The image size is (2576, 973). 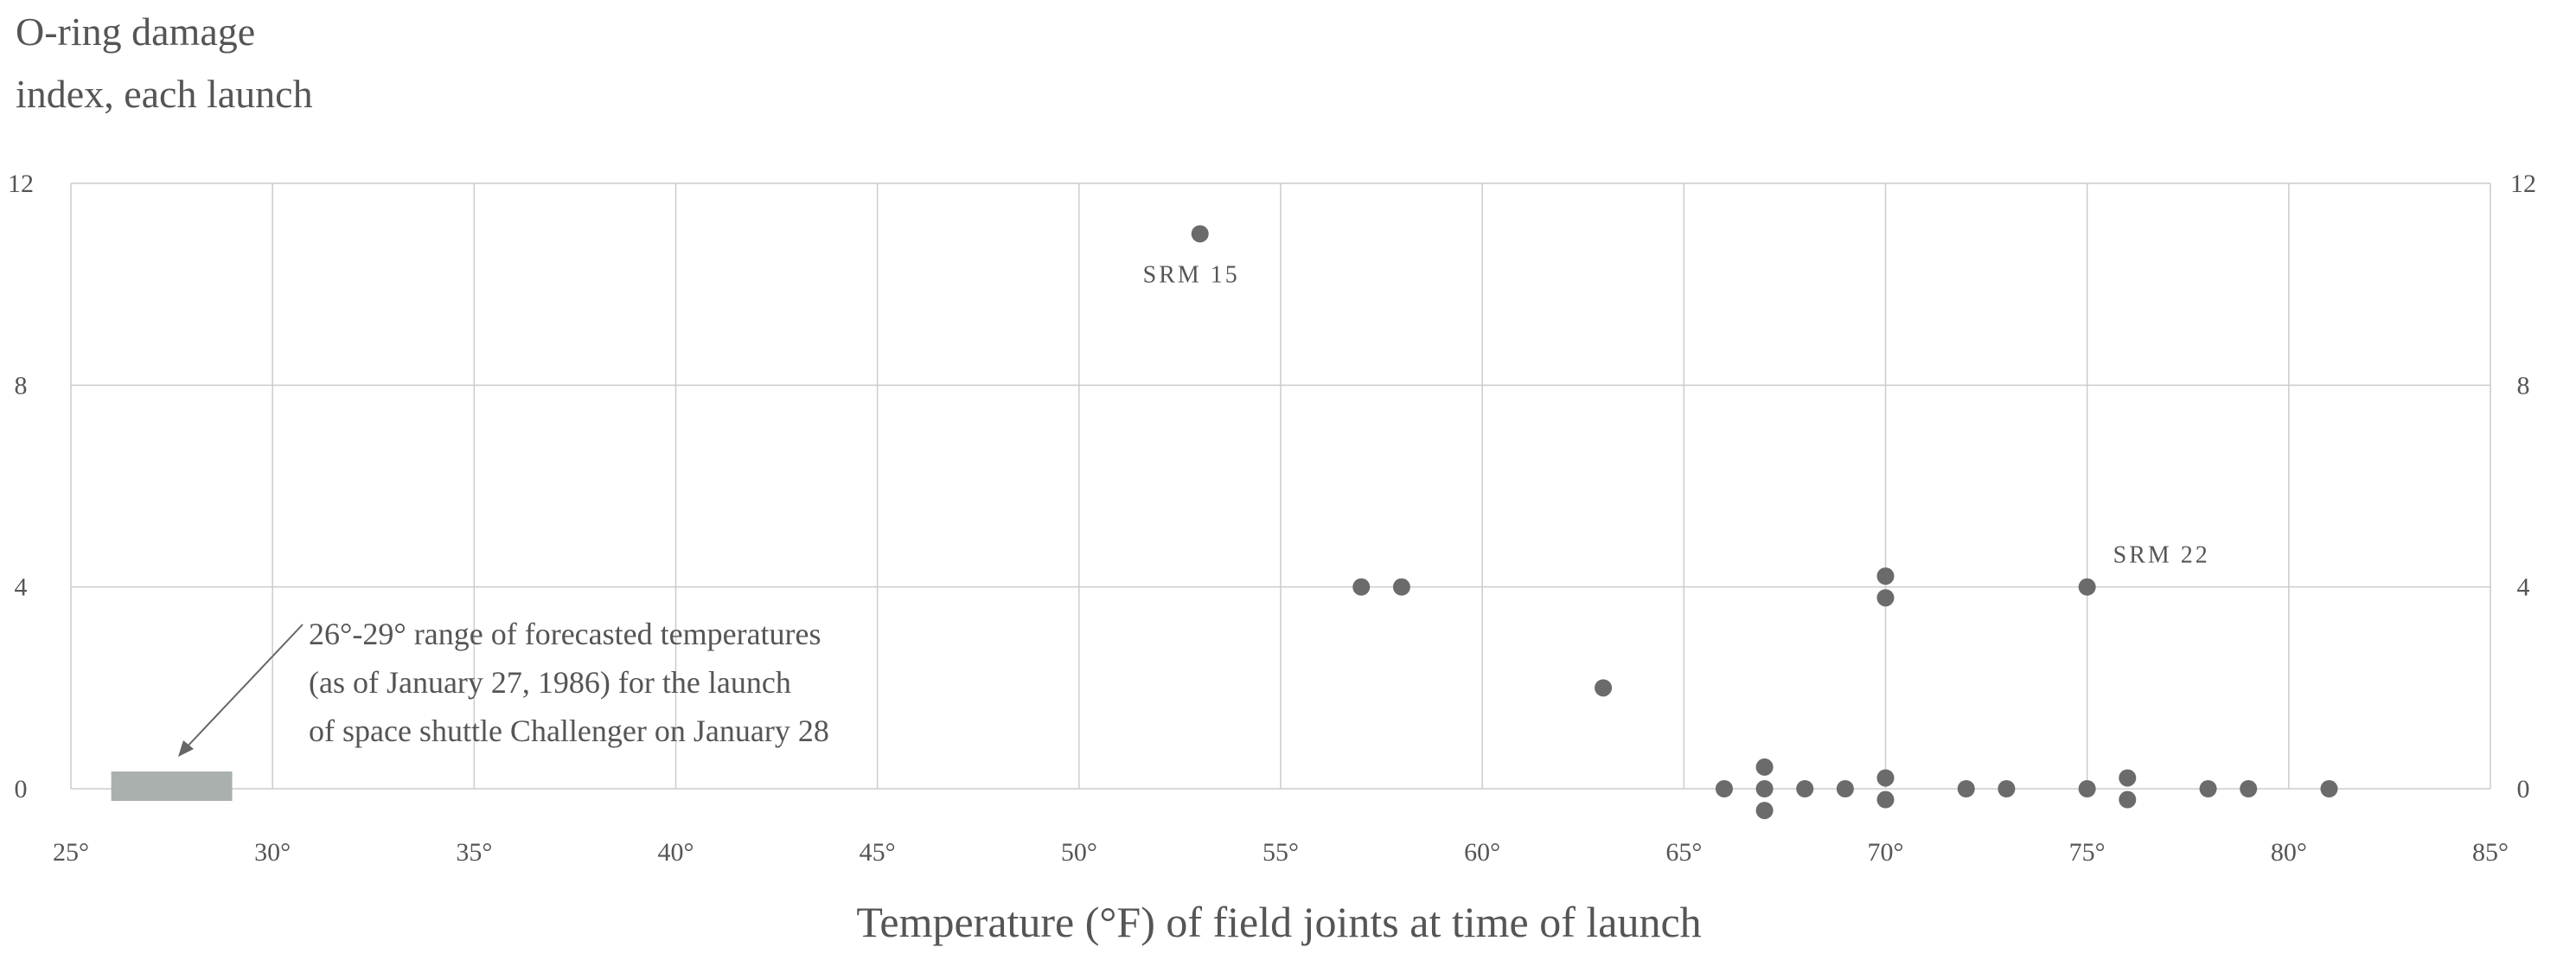 What do you see at coordinates (22, 789) in the screenshot?
I see `y-tick-left-0: 0` at bounding box center [22, 789].